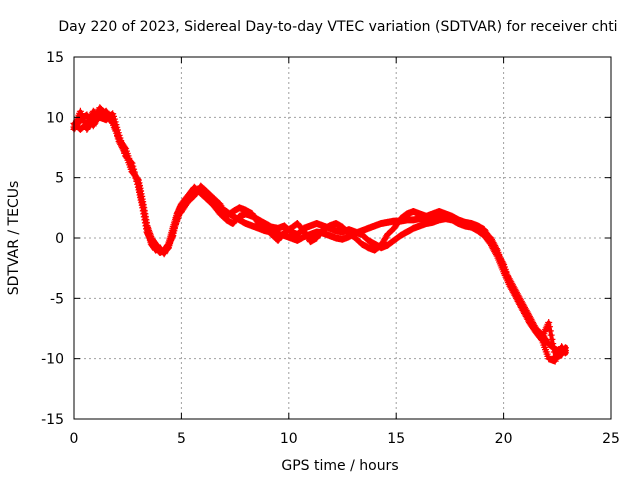 The image size is (640, 480). What do you see at coordinates (55, 58) in the screenshot?
I see `y-tick-label: 15` at bounding box center [55, 58].